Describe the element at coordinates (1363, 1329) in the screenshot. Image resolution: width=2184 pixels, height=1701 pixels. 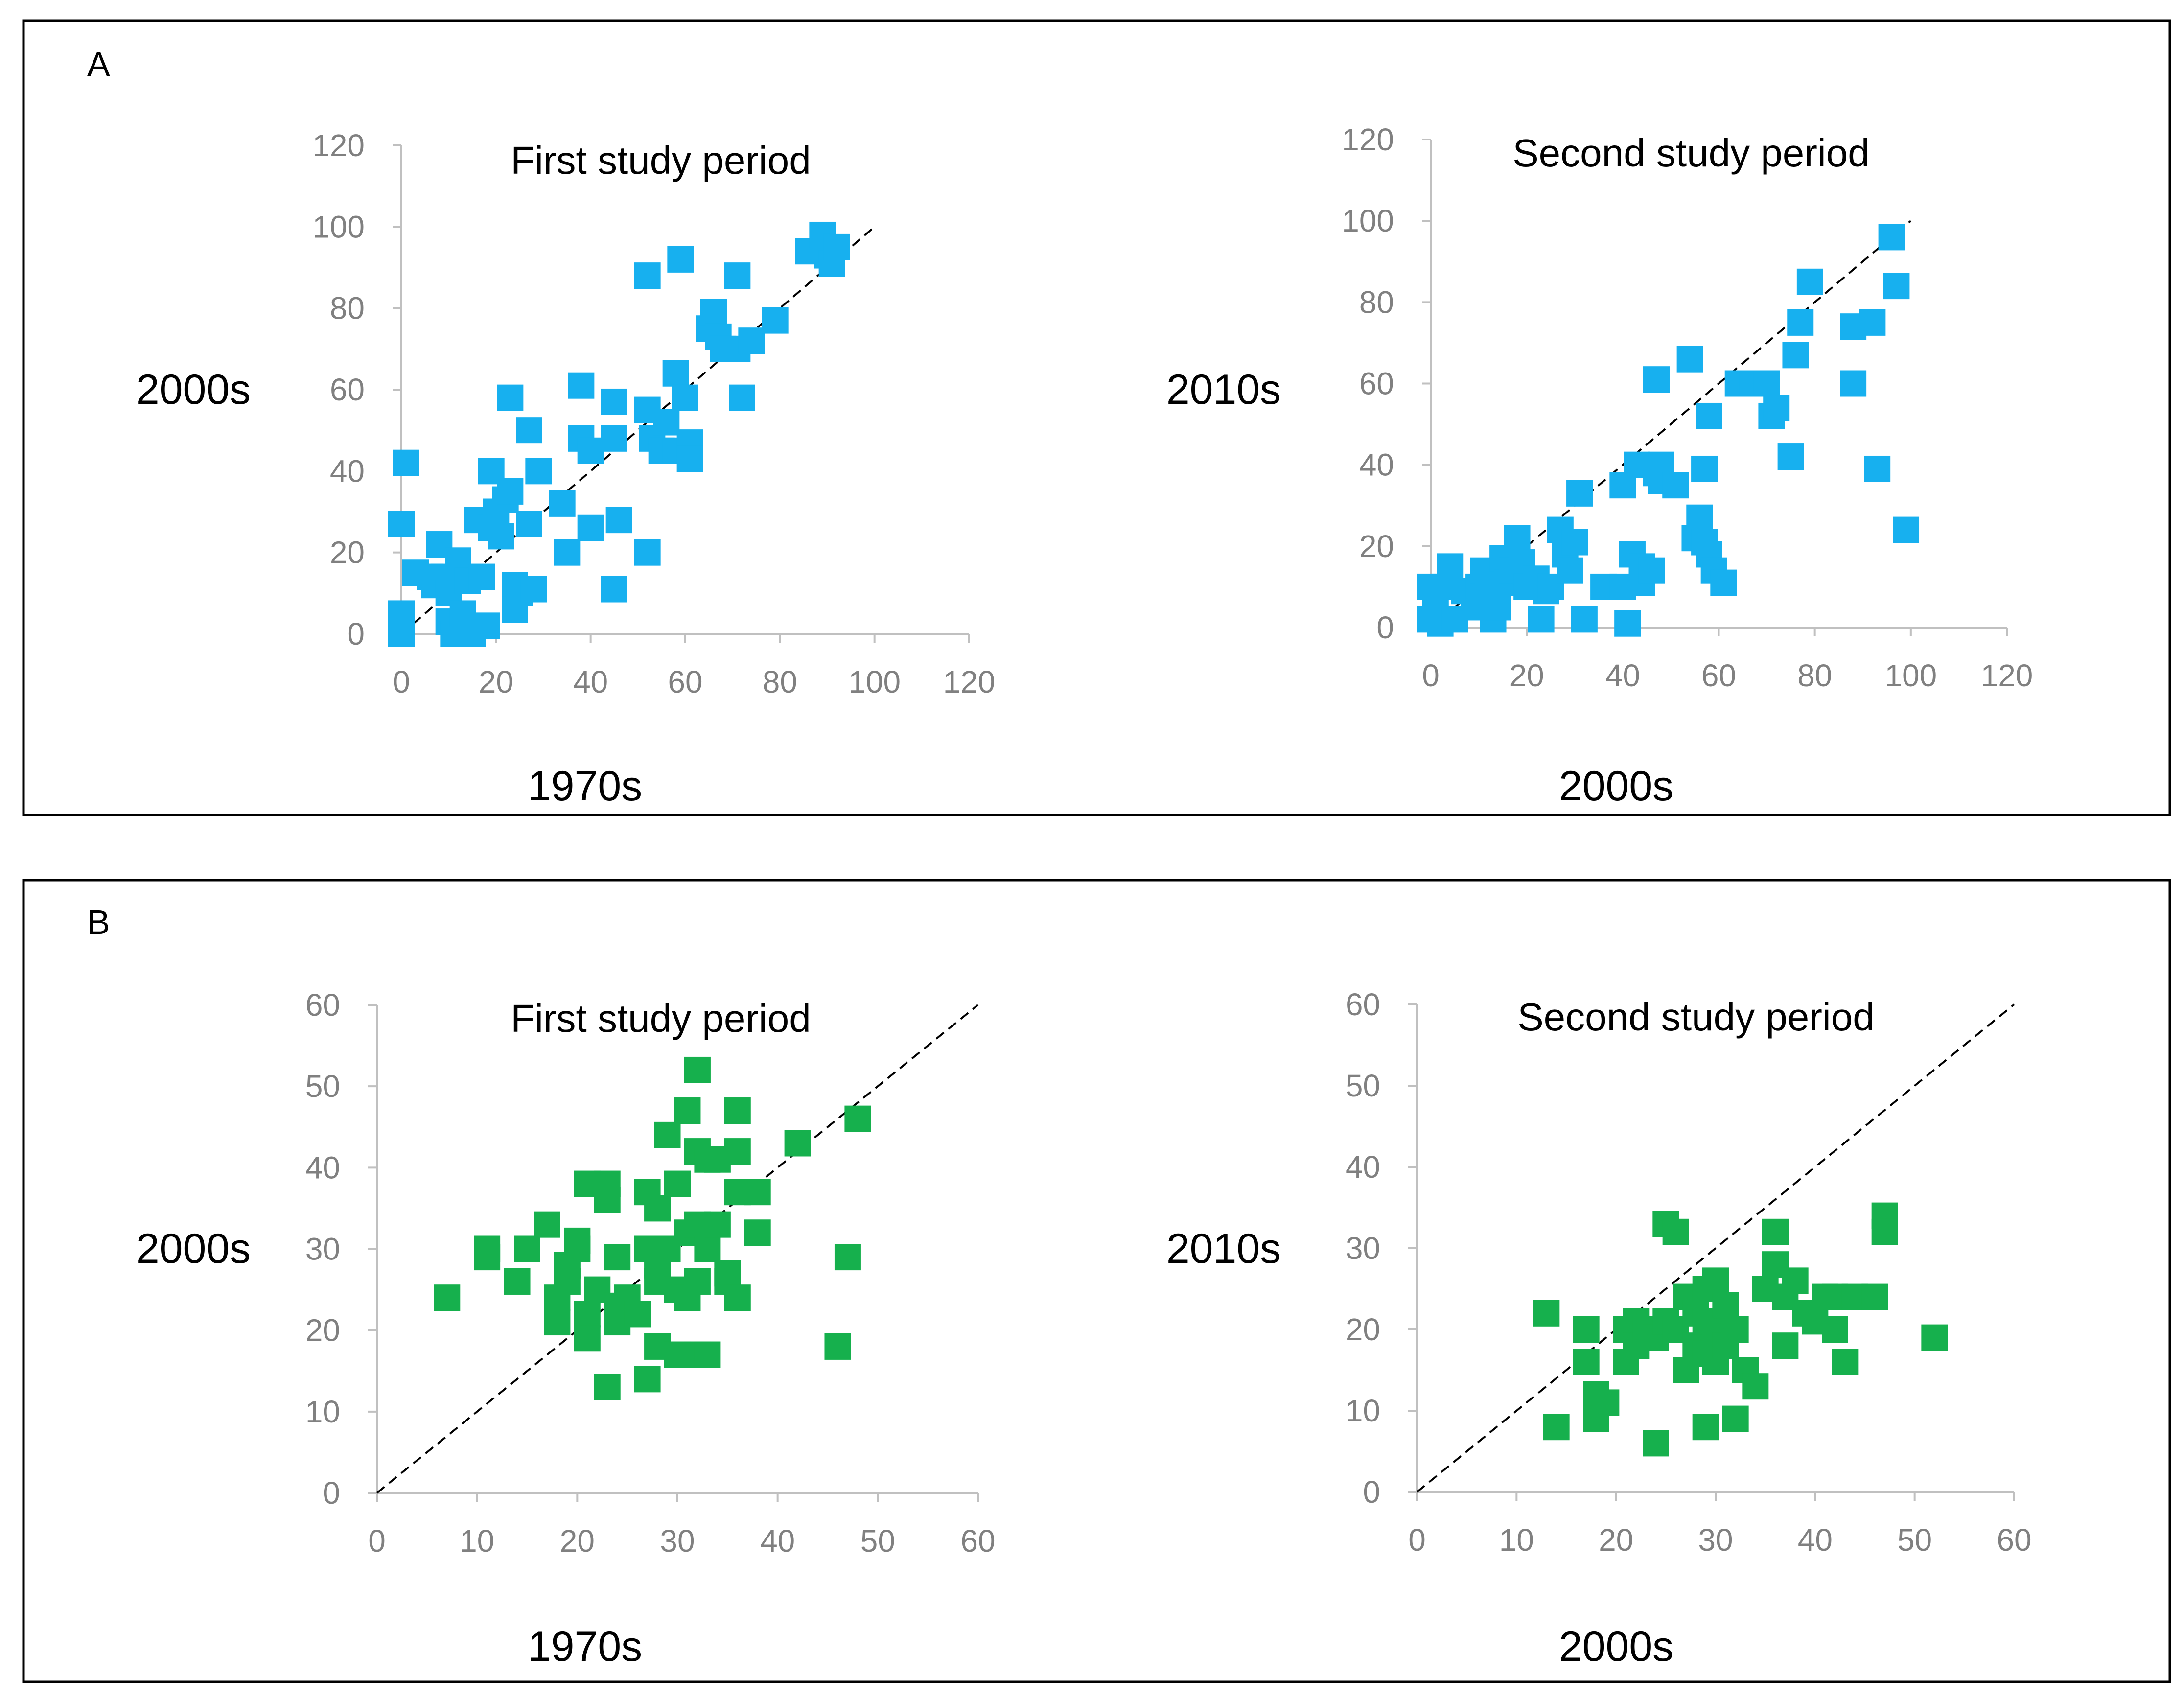
I see `chart-b-second-y-tick-label: 20` at that location.